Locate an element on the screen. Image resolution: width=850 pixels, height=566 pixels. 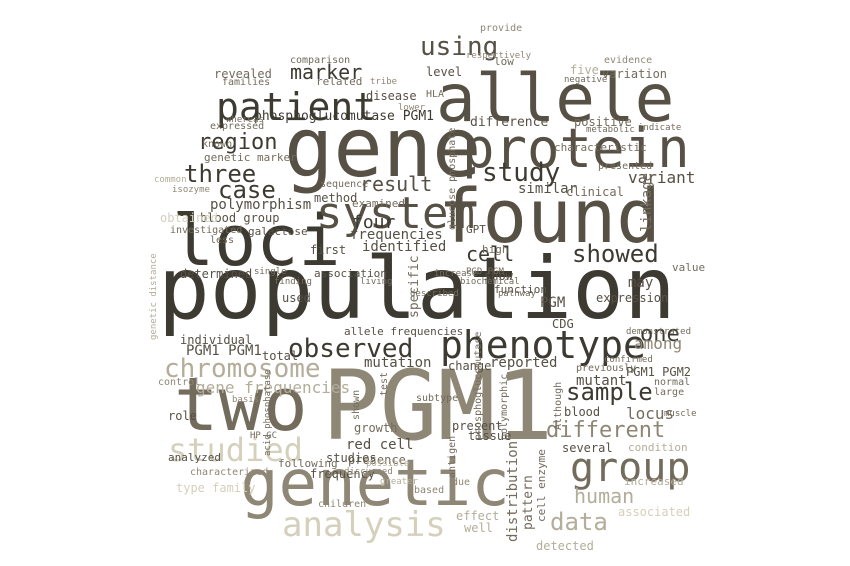
word-gpt: GPT is located at coordinates (476, 229).